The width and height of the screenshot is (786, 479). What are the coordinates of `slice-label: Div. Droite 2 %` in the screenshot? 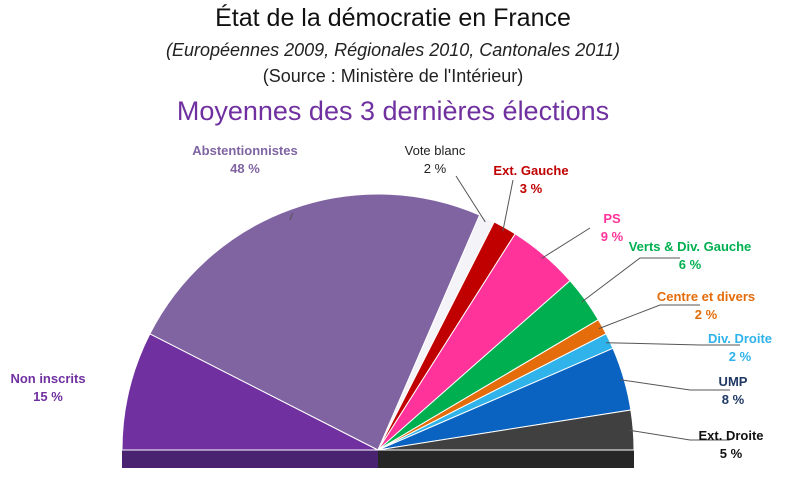 It's located at (740, 348).